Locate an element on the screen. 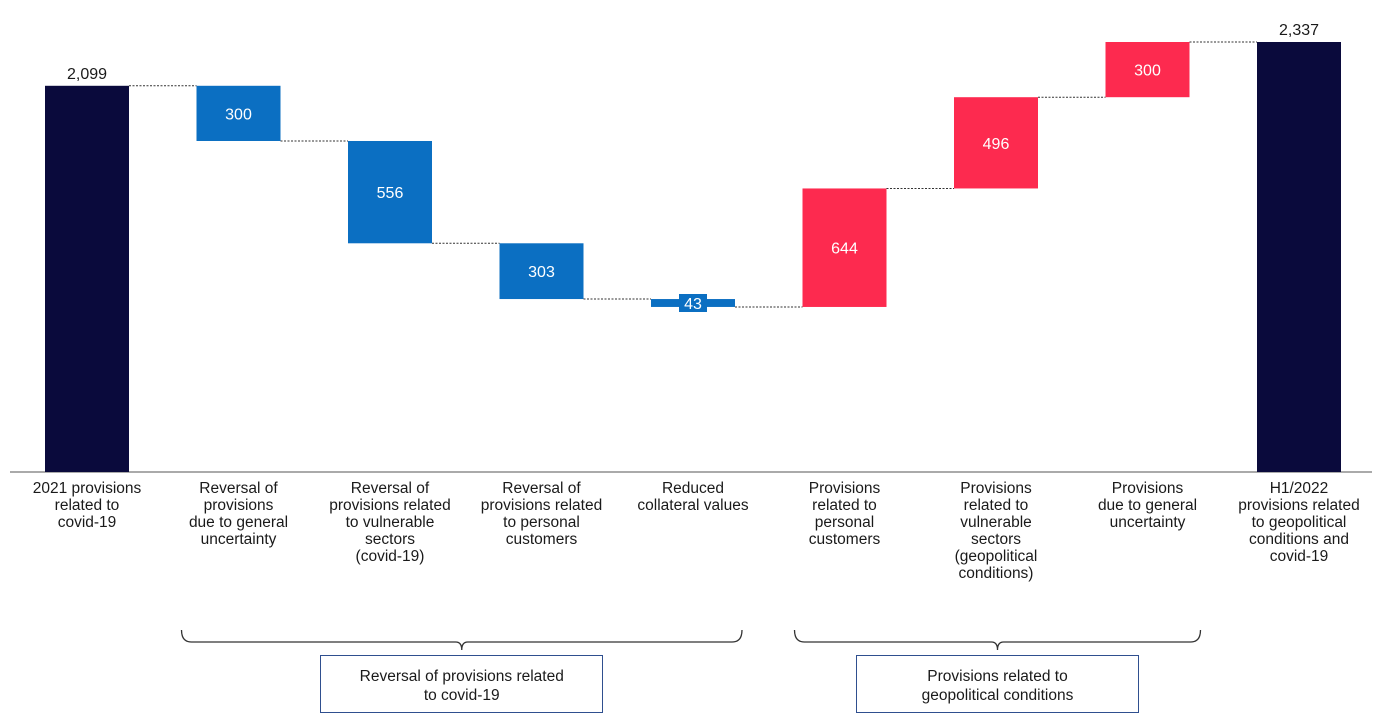  data-label: 303 is located at coordinates (541, 272).